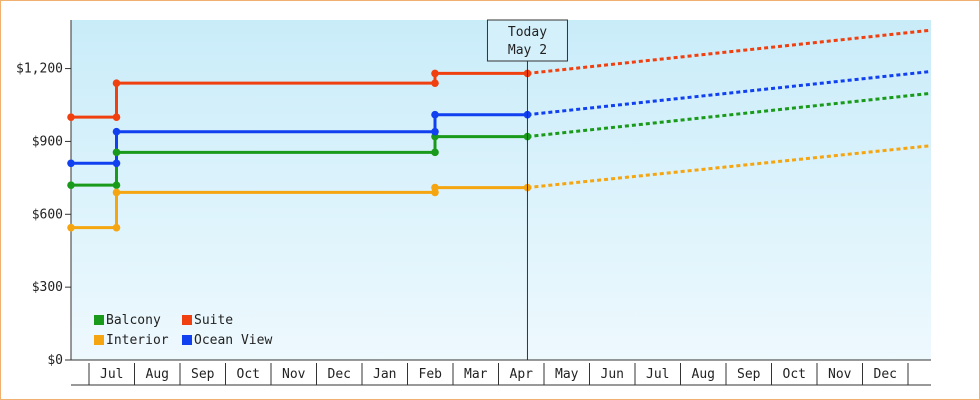 The height and width of the screenshot is (400, 980). Describe the element at coordinates (612, 374) in the screenshot. I see `x-tick-label: Jun` at that location.